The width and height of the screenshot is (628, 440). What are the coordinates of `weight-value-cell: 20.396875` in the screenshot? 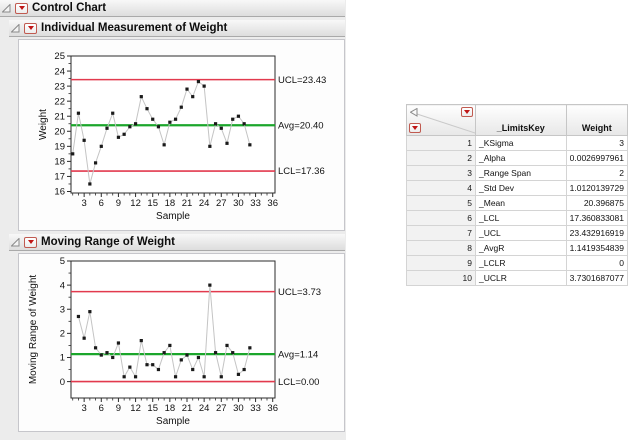 It's located at (596, 203).